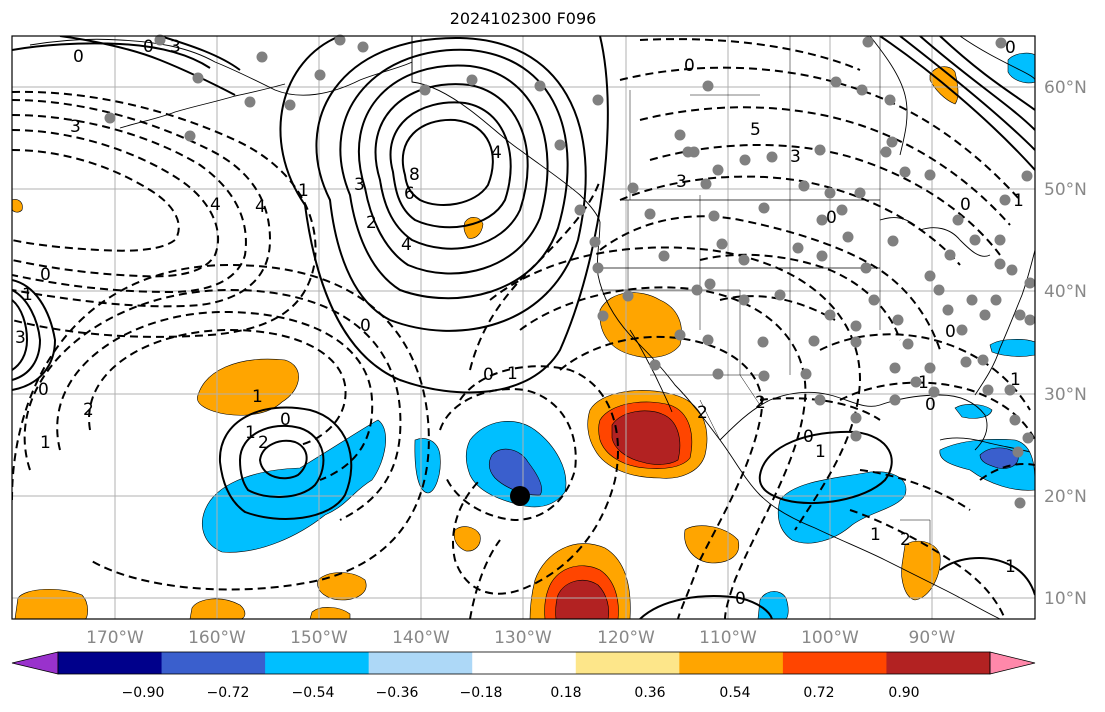 This screenshot has width=1105, height=712. Describe the element at coordinates (414, 175) in the screenshot. I see `contour-label: 8` at that location.